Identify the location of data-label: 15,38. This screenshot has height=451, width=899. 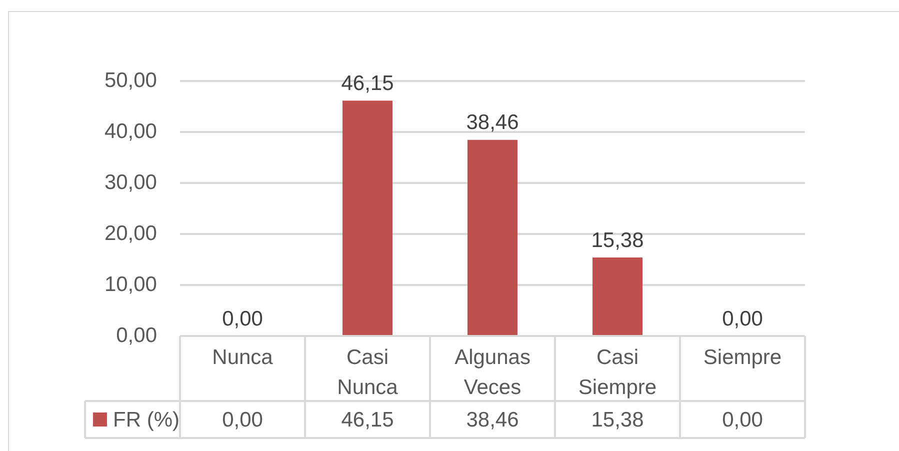
(617, 420).